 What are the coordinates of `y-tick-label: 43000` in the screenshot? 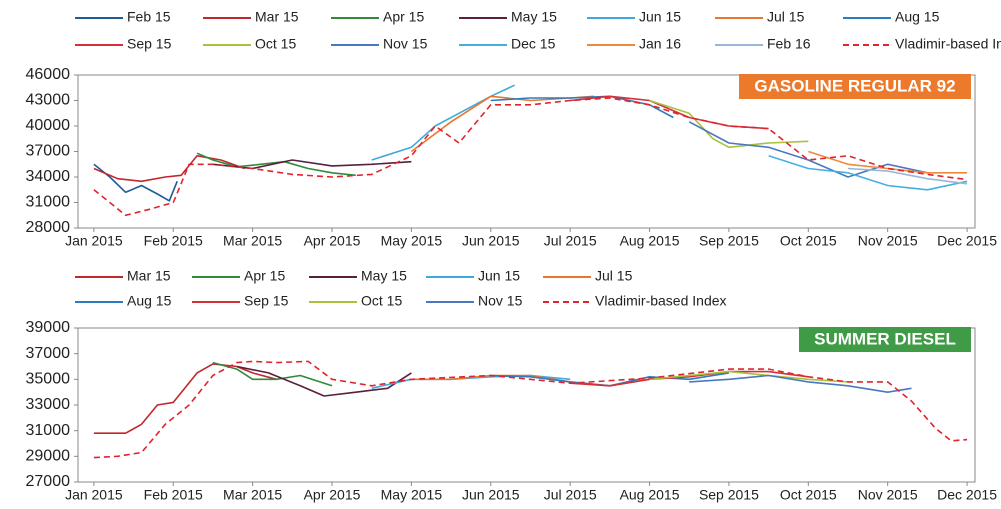 It's located at (48, 100).